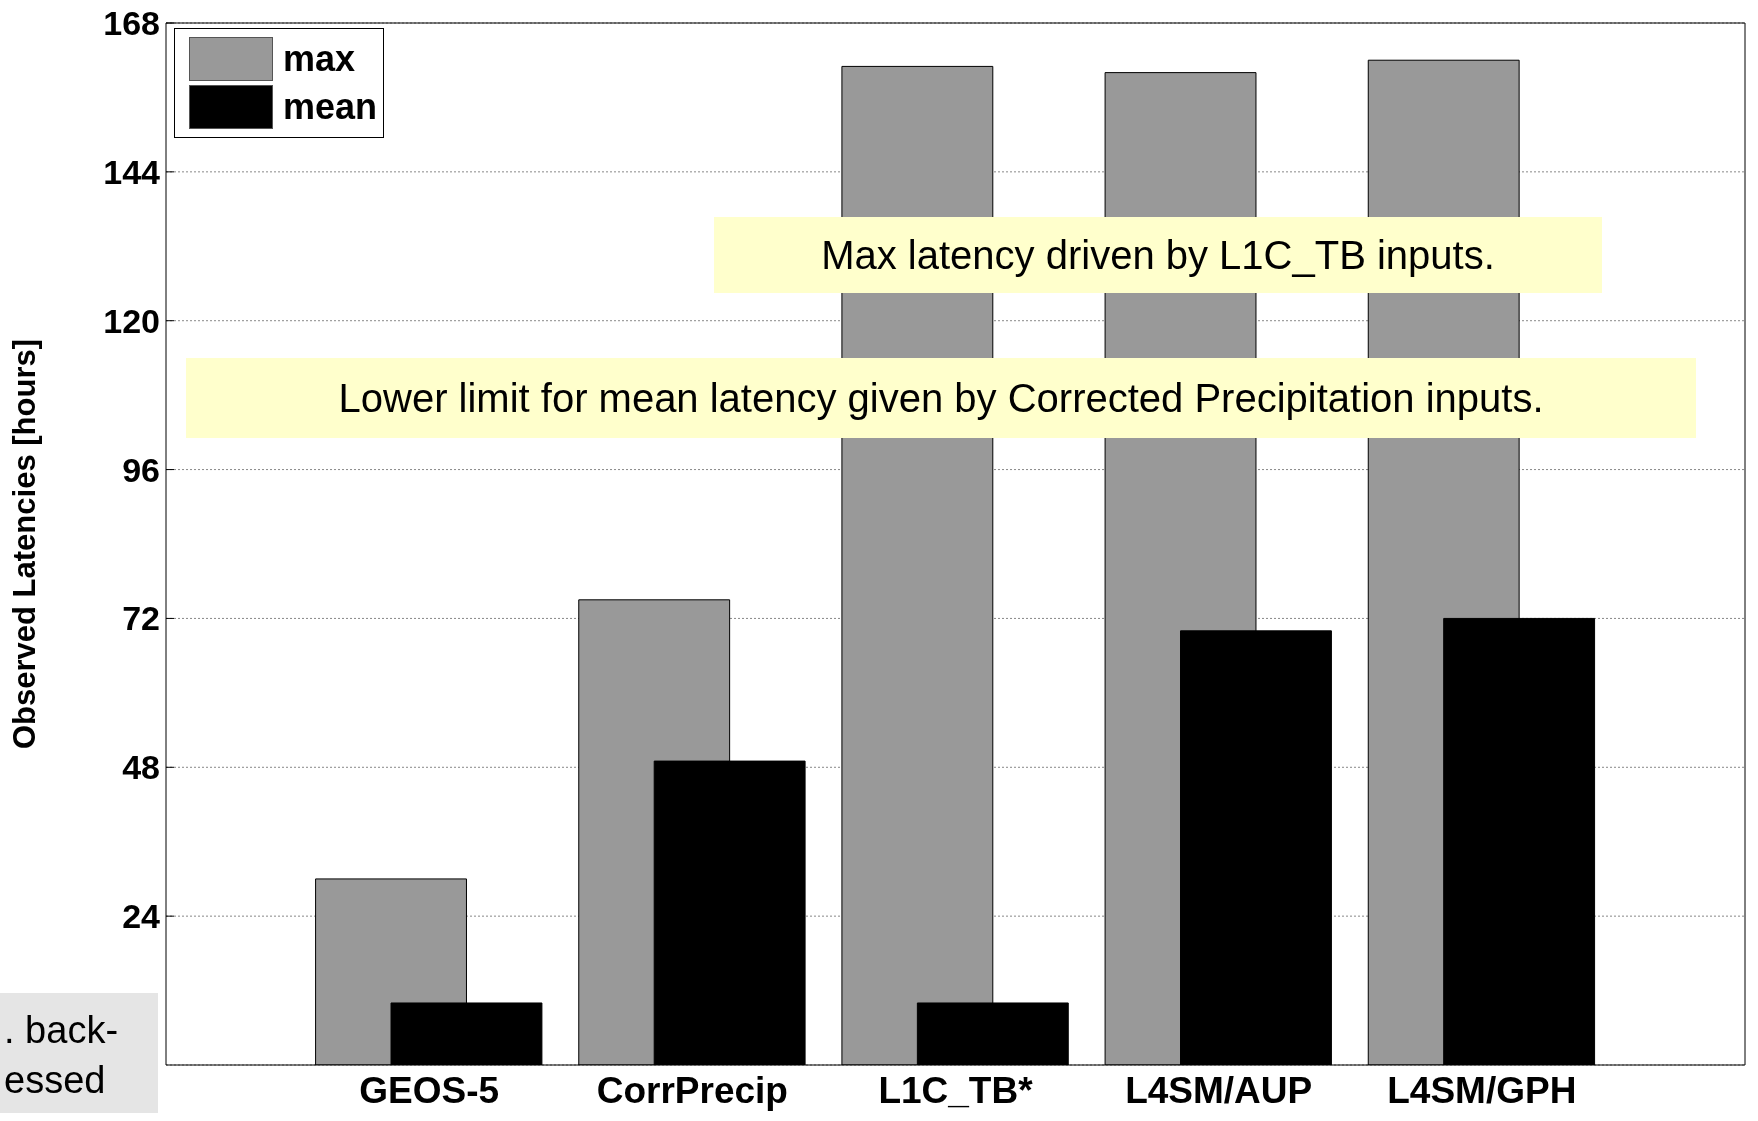 The height and width of the screenshot is (1121, 1758). I want to click on y-tick-label: 144, so click(132, 171).